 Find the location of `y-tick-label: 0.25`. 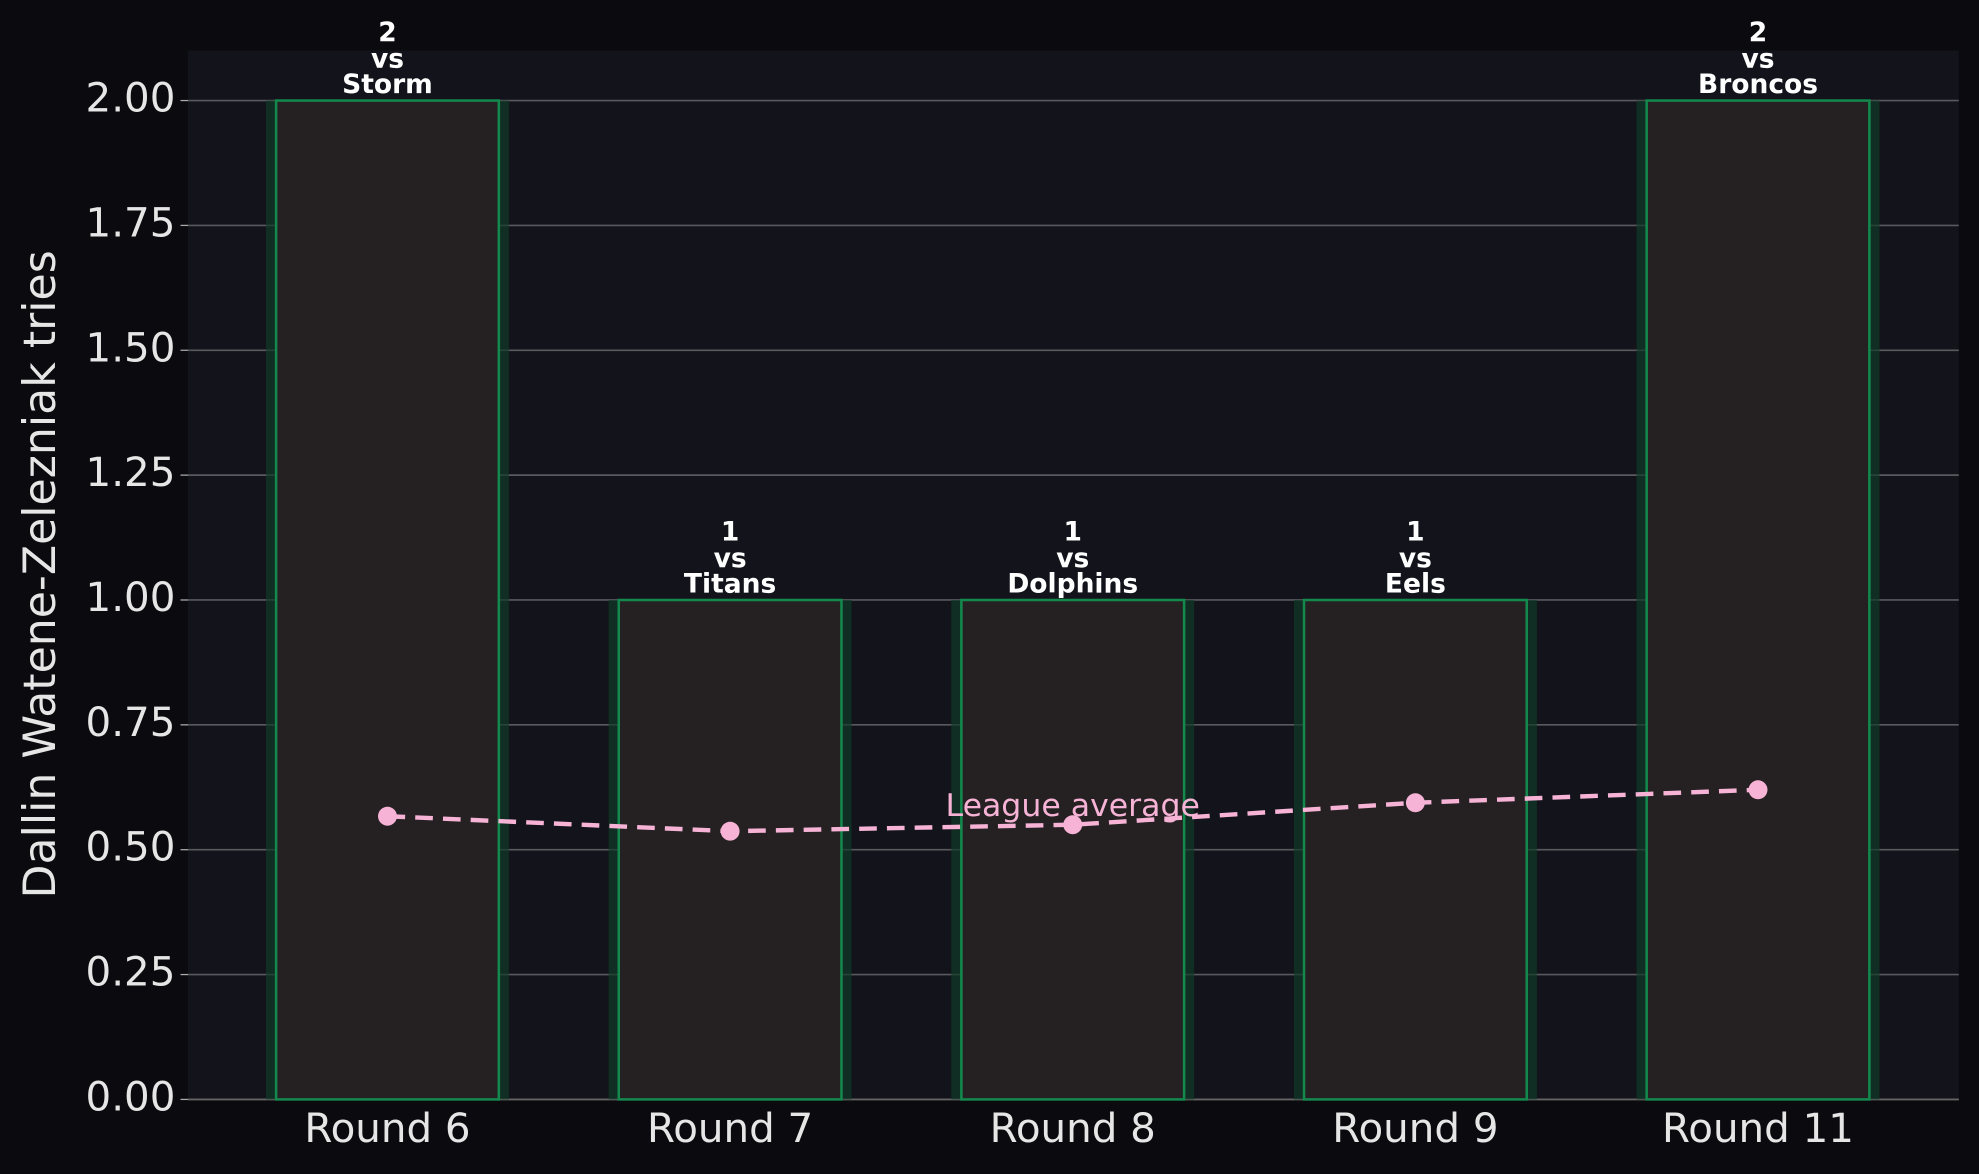

y-tick-label: 0.25 is located at coordinates (131, 972).